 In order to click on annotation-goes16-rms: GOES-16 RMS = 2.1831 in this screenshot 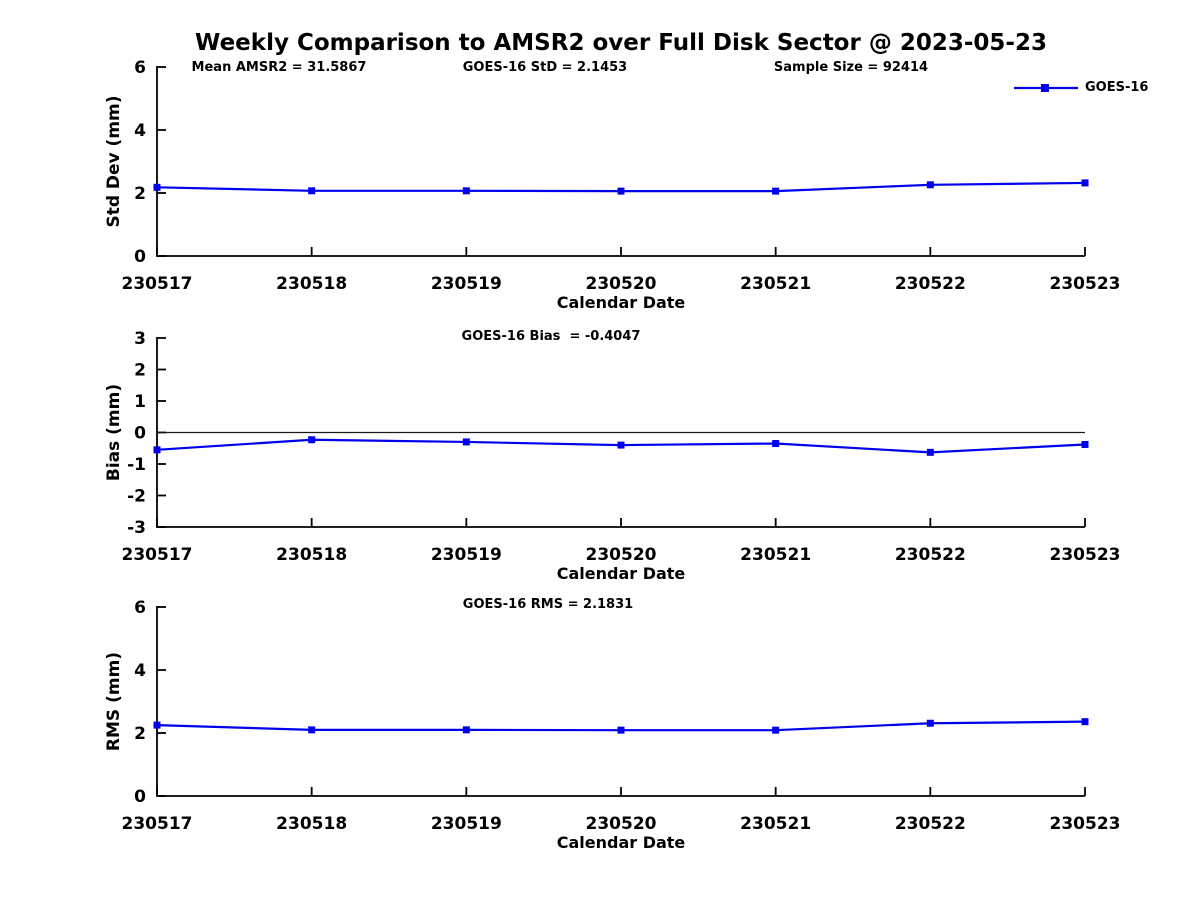, I will do `click(548, 604)`.